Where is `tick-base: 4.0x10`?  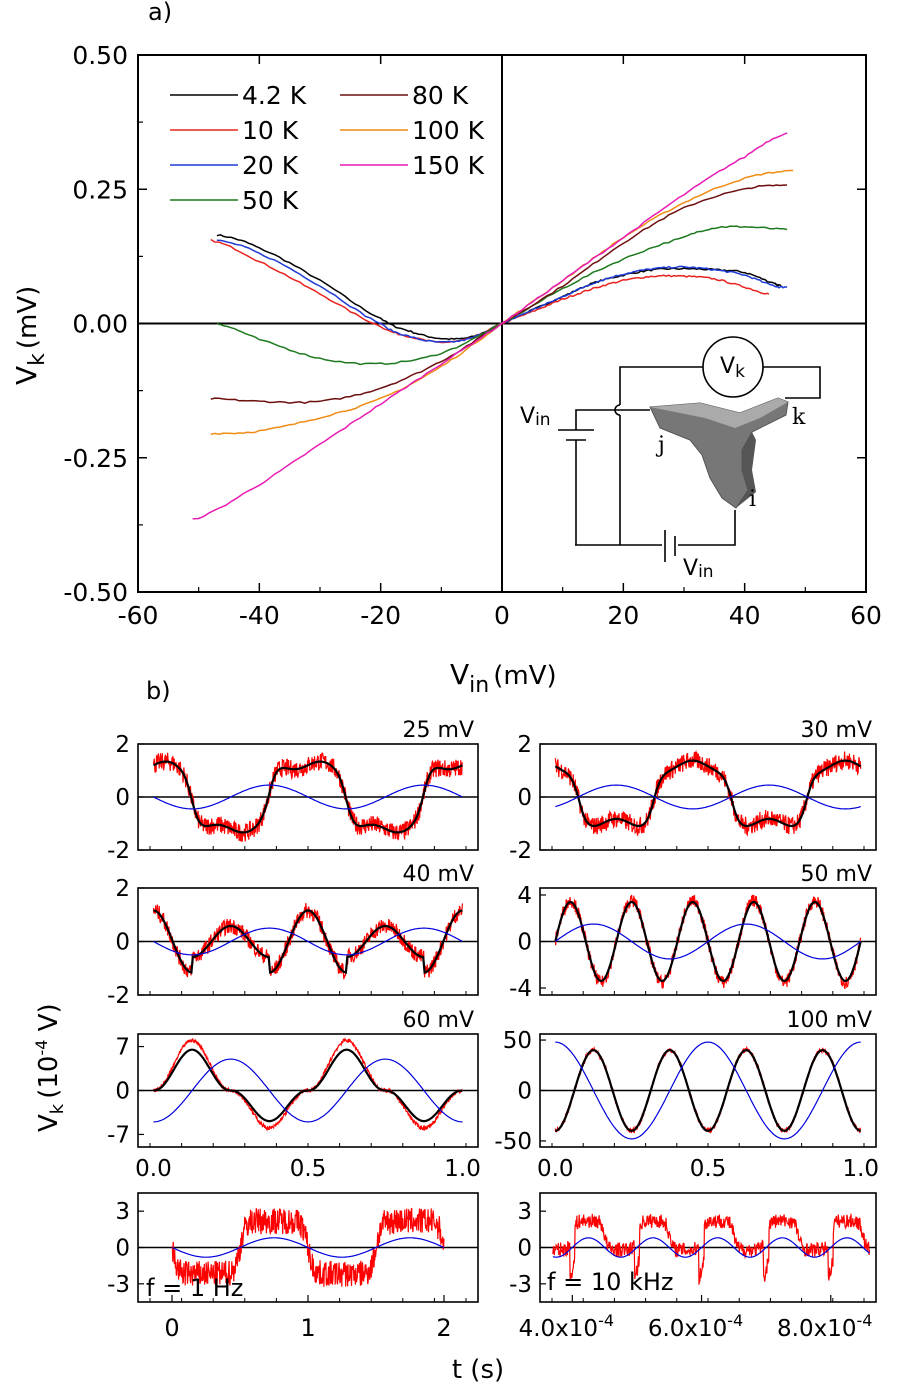
tick-base: 4.0x10 is located at coordinates (558, 1329).